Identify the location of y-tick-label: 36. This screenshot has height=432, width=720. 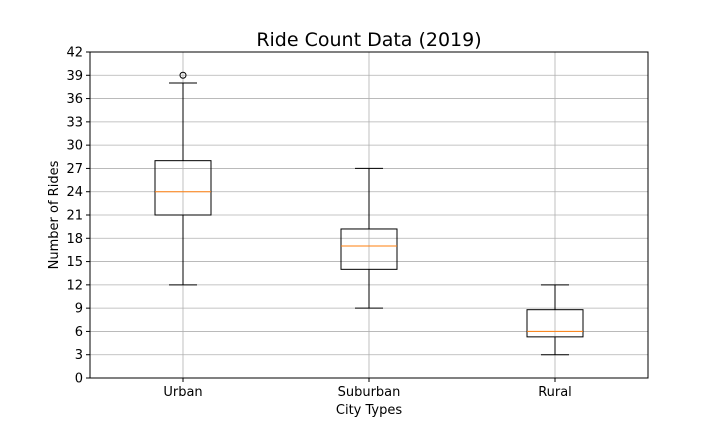
(74, 99).